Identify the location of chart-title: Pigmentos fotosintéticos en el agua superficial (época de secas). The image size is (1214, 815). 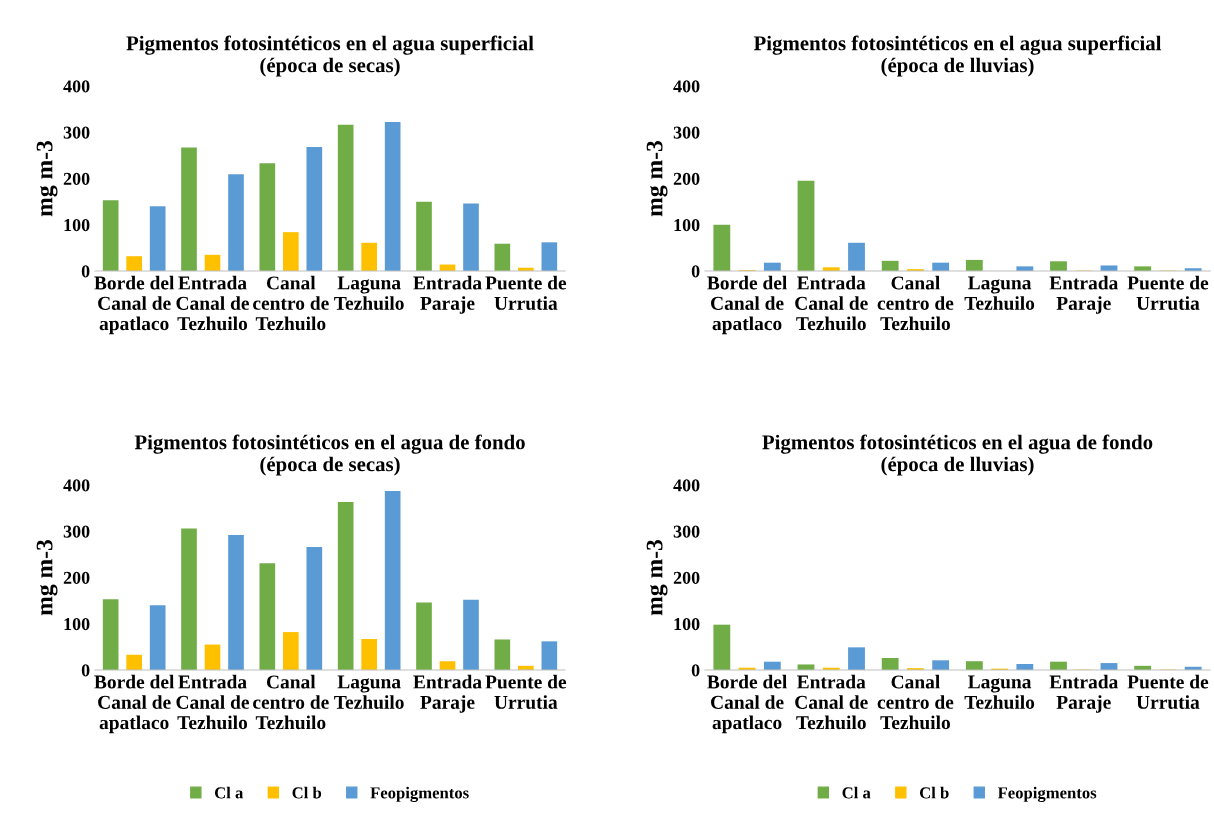
(330, 56).